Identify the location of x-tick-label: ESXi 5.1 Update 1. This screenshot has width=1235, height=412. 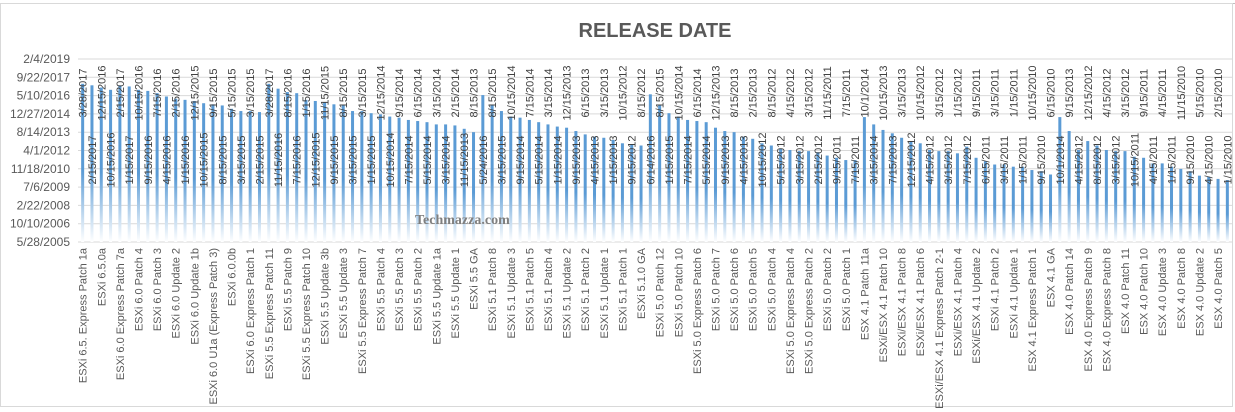
(605, 293).